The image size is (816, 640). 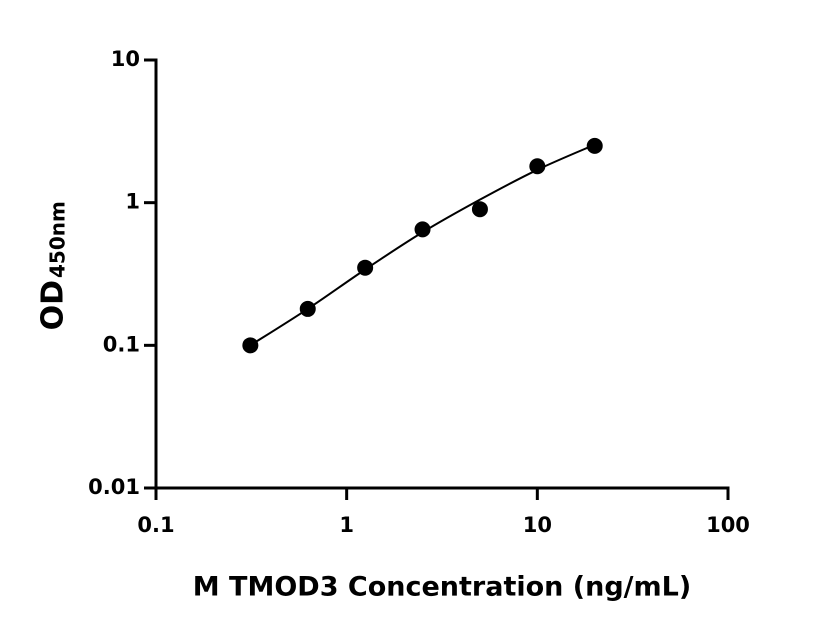 What do you see at coordinates (155, 525) in the screenshot?
I see `x-tick-label: 0.1` at bounding box center [155, 525].